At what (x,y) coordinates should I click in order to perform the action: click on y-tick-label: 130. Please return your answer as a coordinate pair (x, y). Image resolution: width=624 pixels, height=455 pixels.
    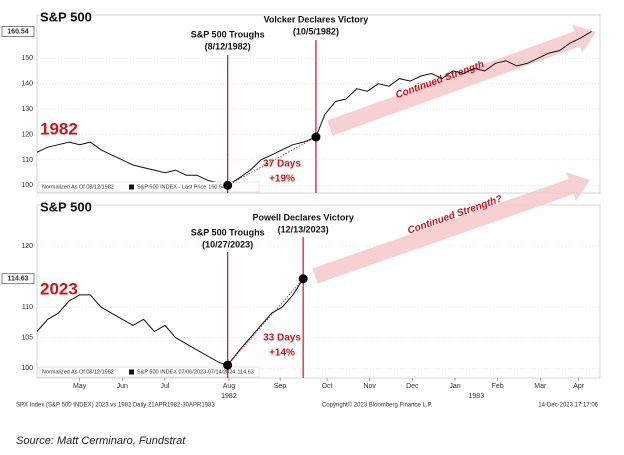
    Looking at the image, I should click on (27, 109).